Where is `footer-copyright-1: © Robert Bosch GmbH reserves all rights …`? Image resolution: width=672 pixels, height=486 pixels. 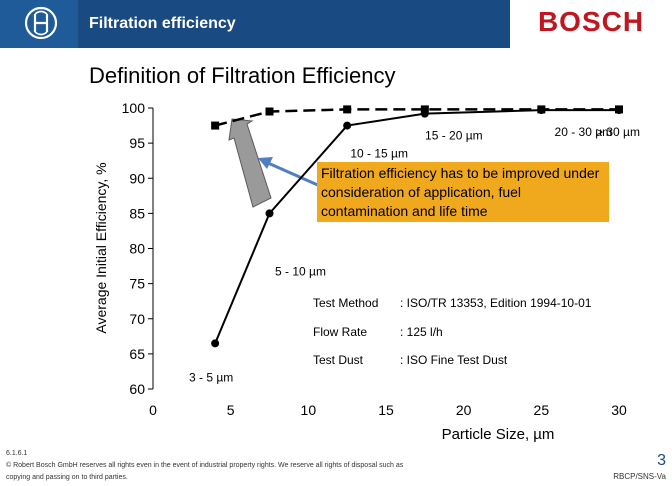
footer-copyright-1: © Robert Bosch GmbH reserves all rights … is located at coordinates (205, 465).